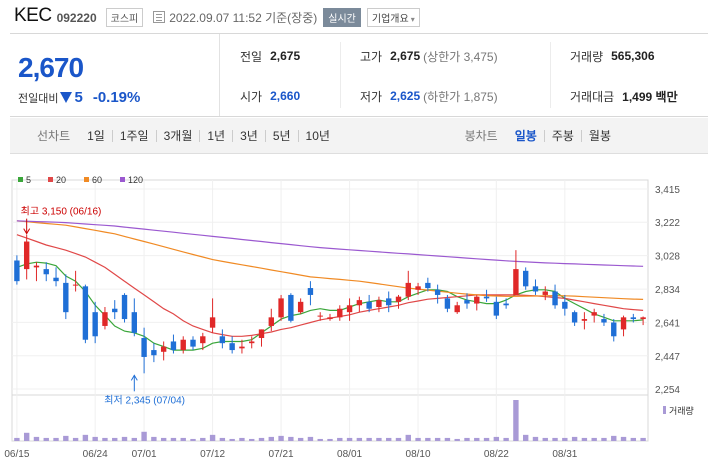 Image resolution: width=708 pixels, height=464 pixels. Describe the element at coordinates (243, 17) in the screenshot. I see `timestamp: 2022.09.07 11:52 기준(장중)` at that location.